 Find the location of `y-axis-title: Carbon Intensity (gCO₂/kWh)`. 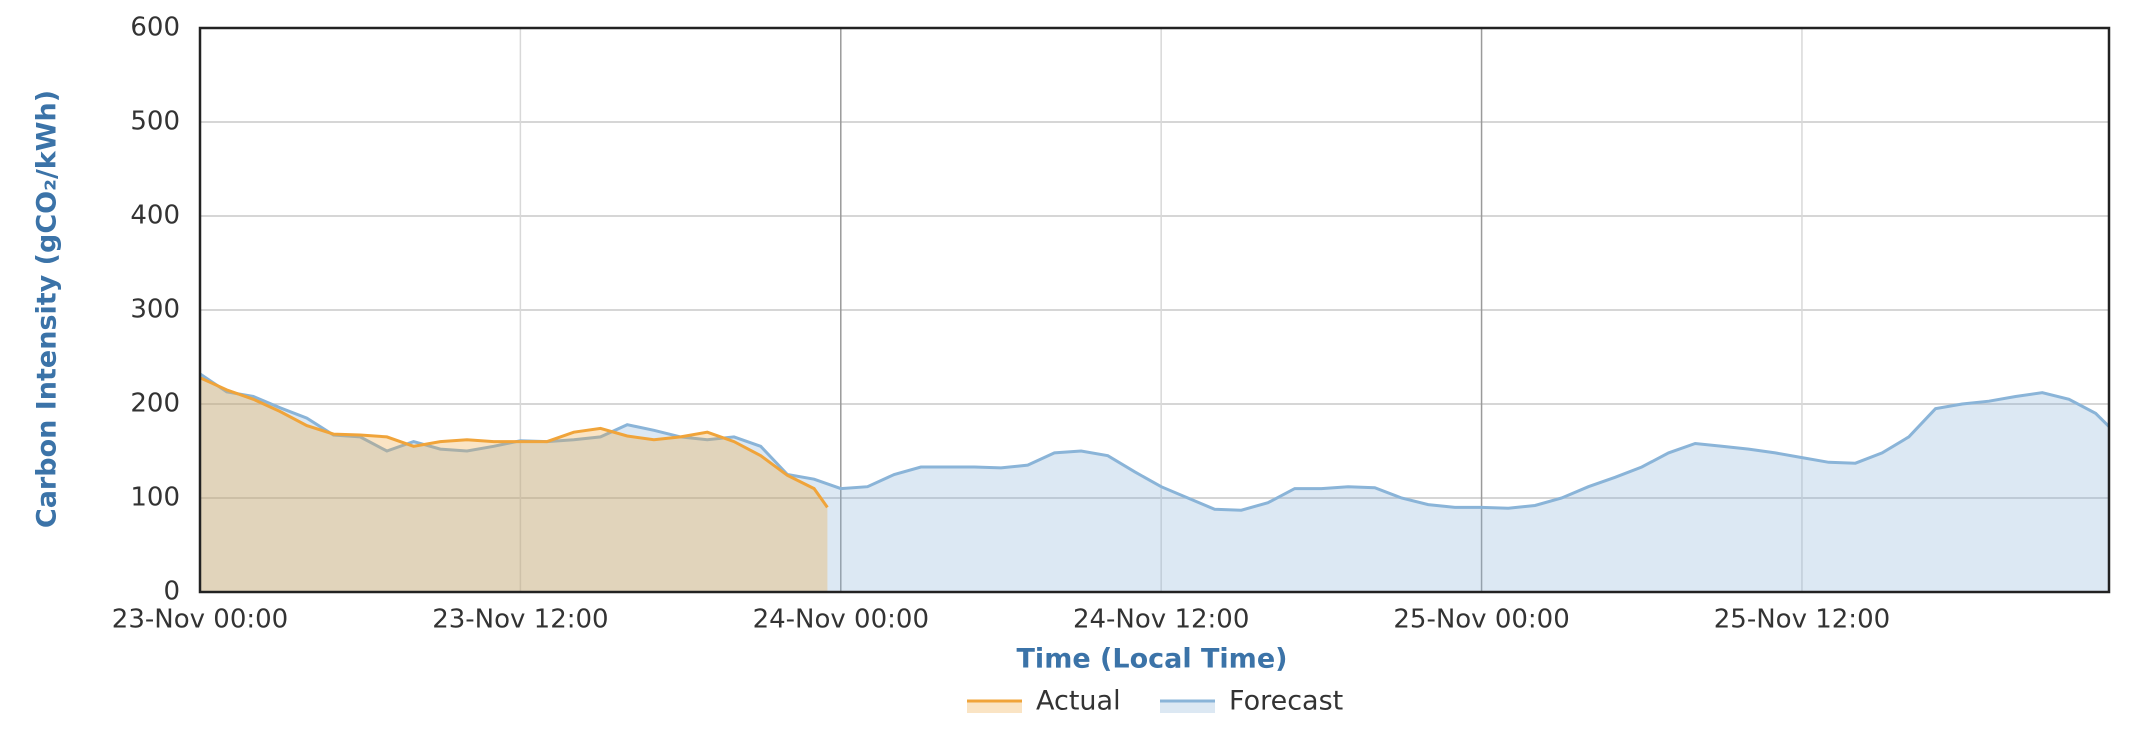

y-axis-title: Carbon Intensity (gCO₂/kWh) is located at coordinates (47, 309).